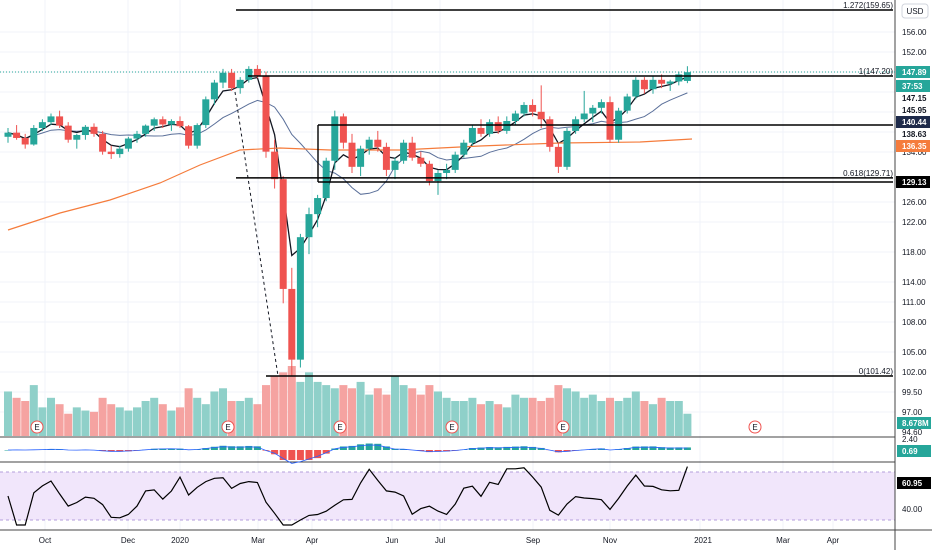  Describe the element at coordinates (914, 222) in the screenshot. I see `price-tick-label: 122.00` at that location.